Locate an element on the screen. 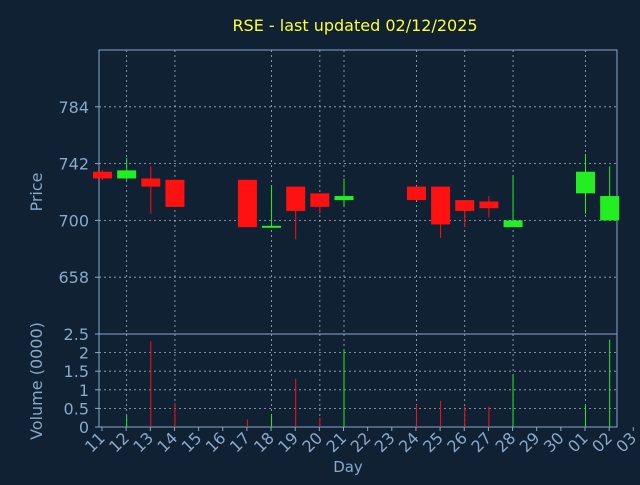  x-axis-label: Day is located at coordinates (348, 467).